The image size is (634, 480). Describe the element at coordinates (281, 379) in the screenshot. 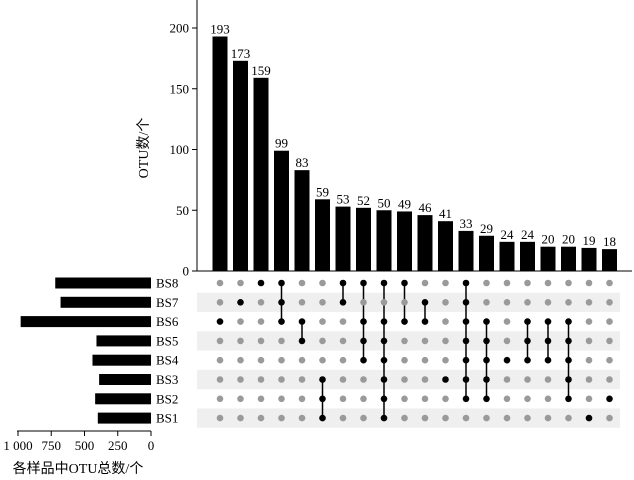

I see `matrix-dot-4-bs3` at that location.